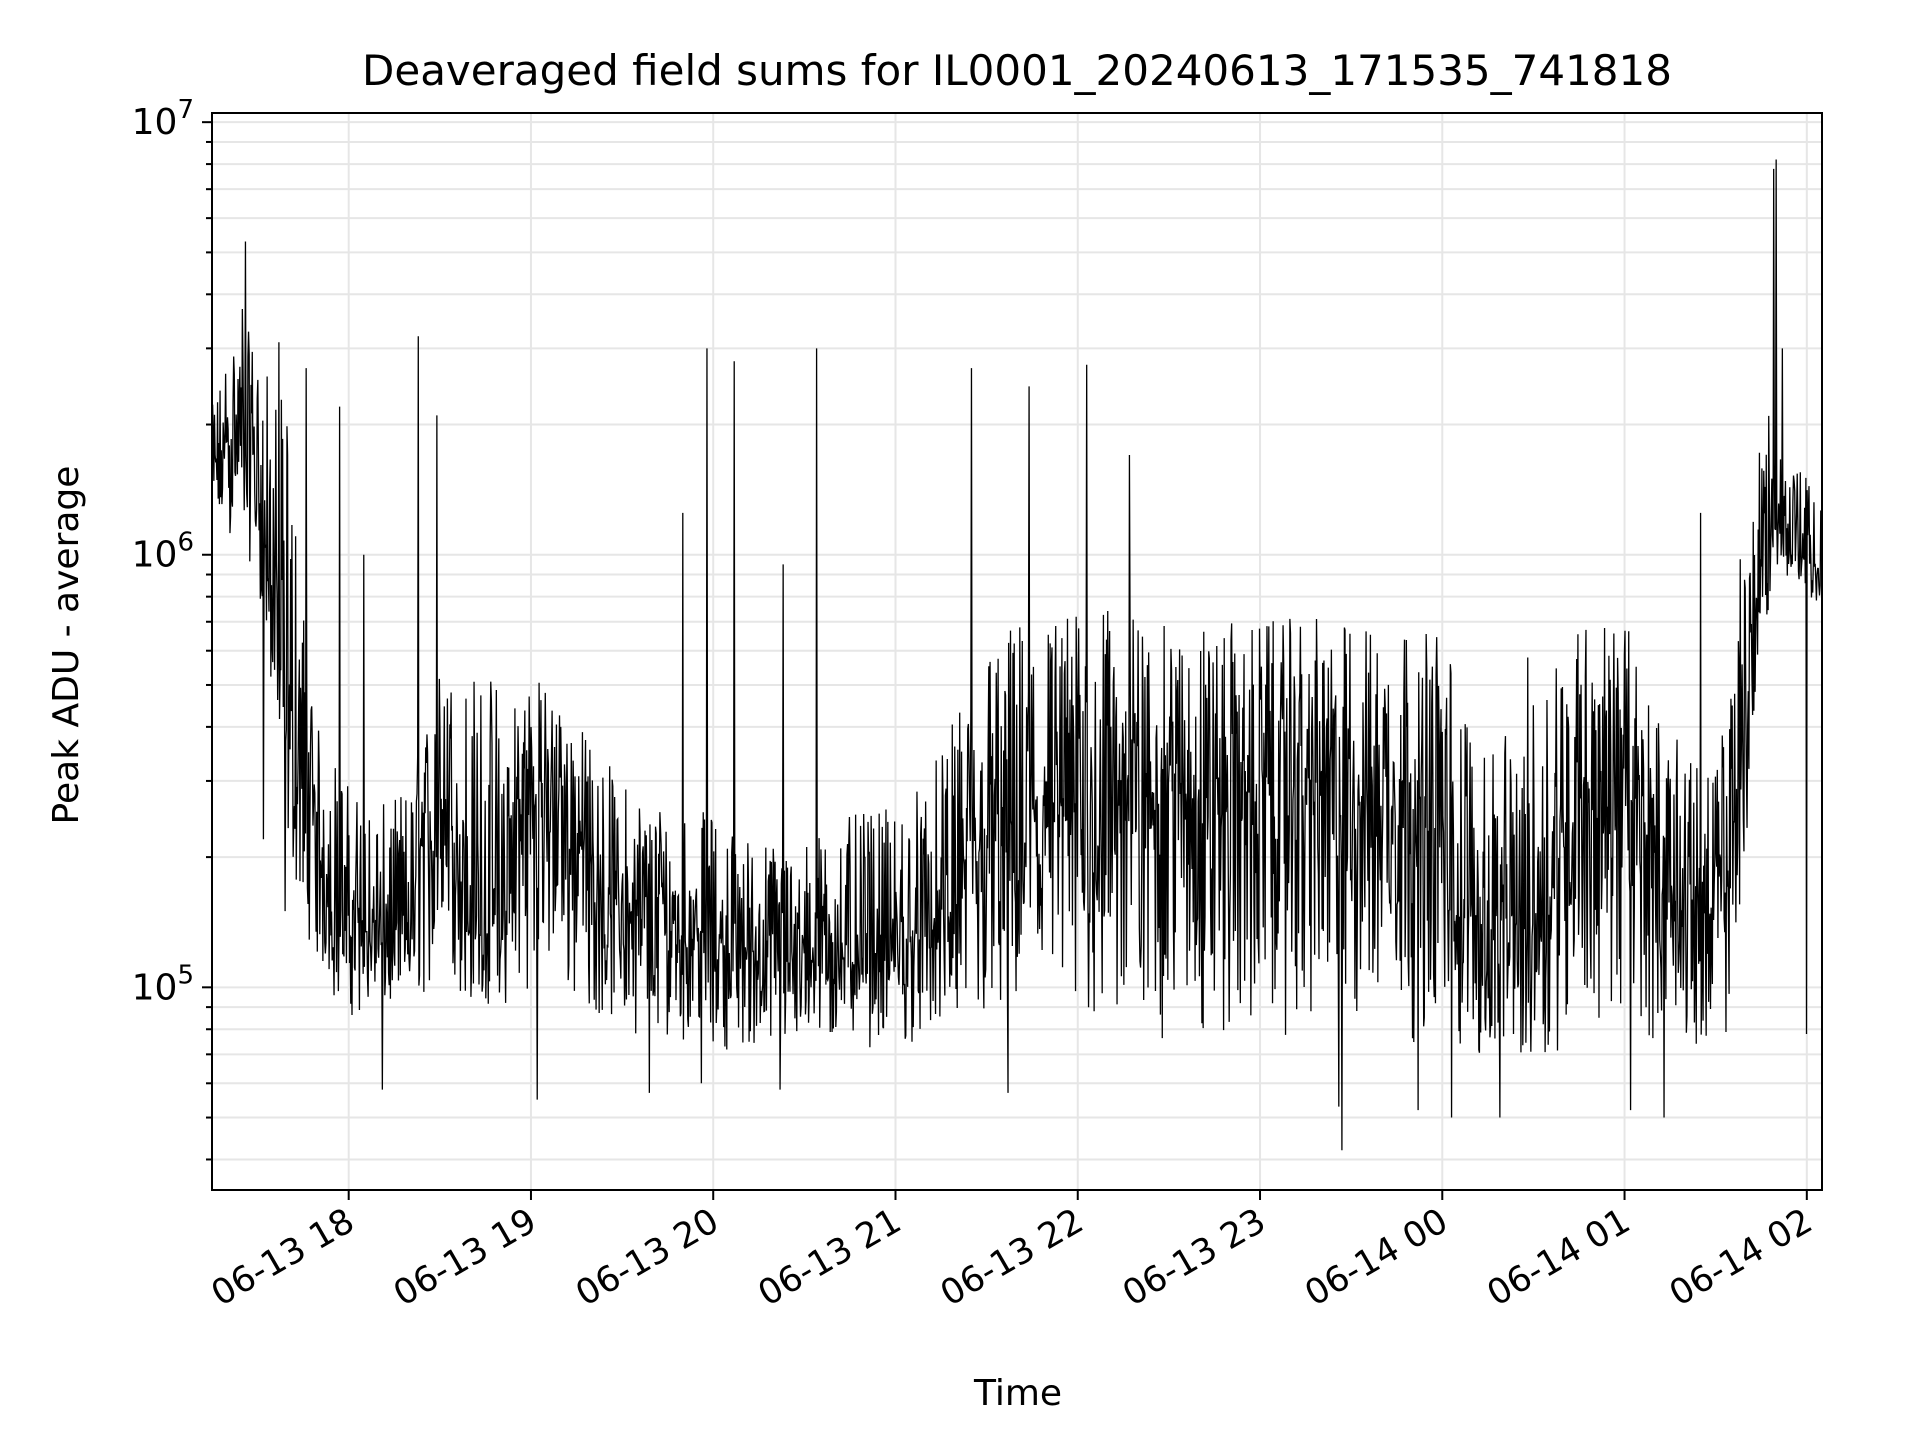 This screenshot has height=1440, width=1920. I want to click on y-tick-label: 10⁷, so click(163, 119).